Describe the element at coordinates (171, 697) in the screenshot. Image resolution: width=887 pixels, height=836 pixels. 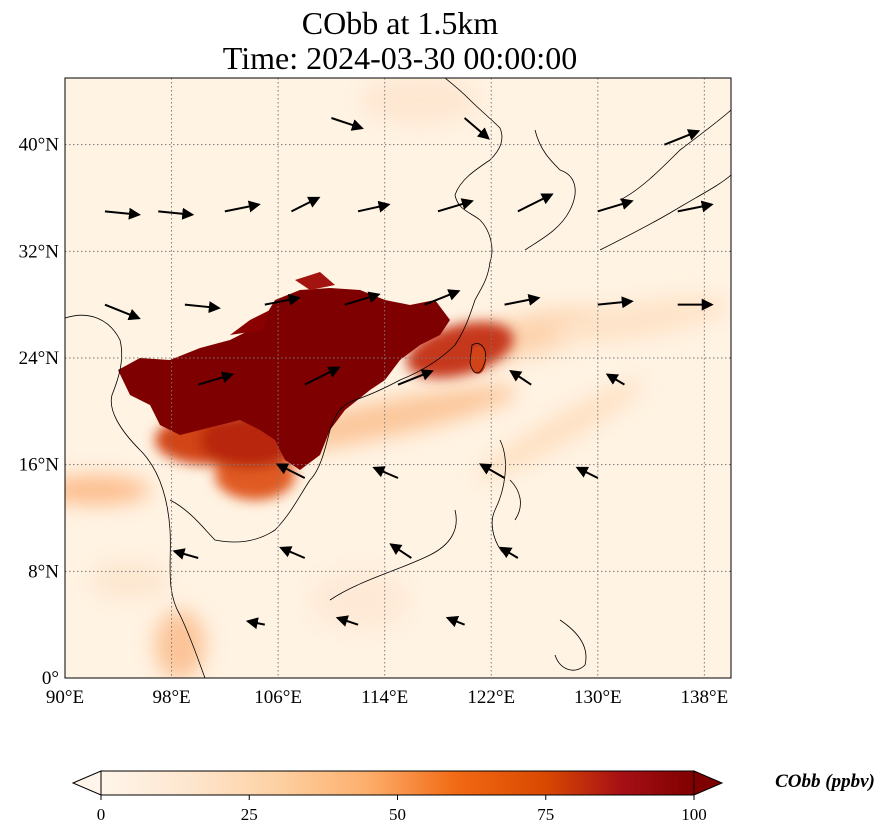
I see `lon-tick-label: 98°E` at that location.